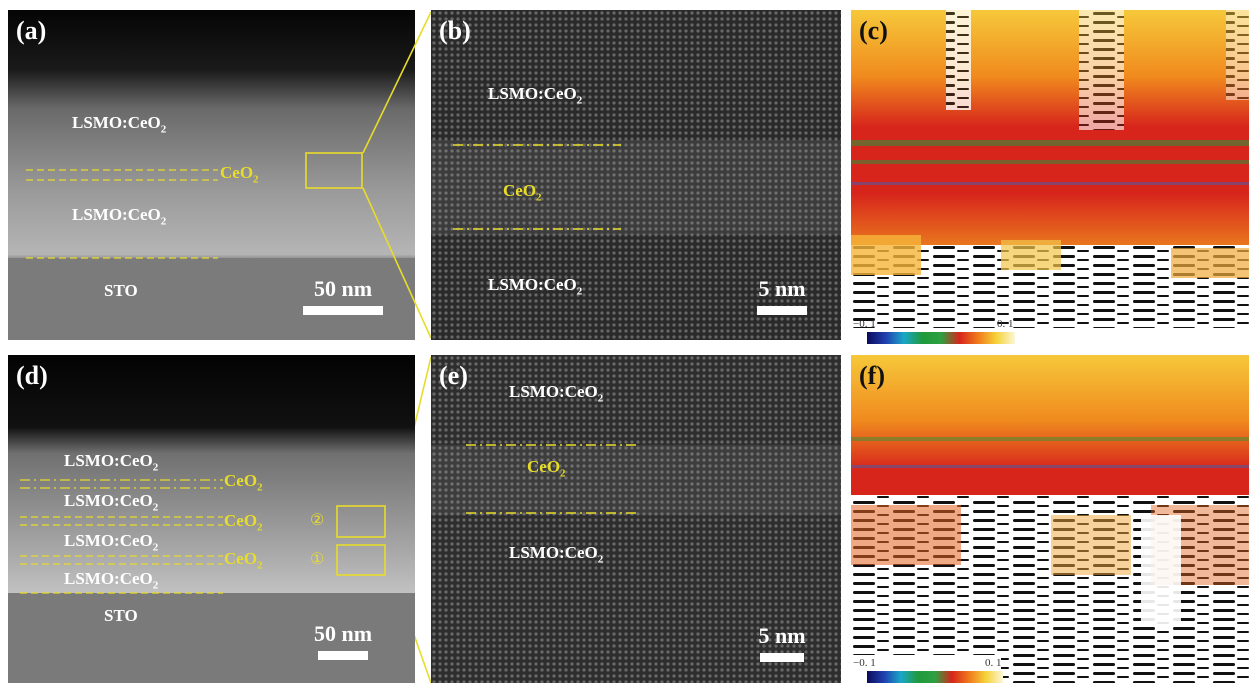 The image size is (1255, 685). What do you see at coordinates (935, 677) in the screenshot?
I see `colorbar-f` at bounding box center [935, 677].